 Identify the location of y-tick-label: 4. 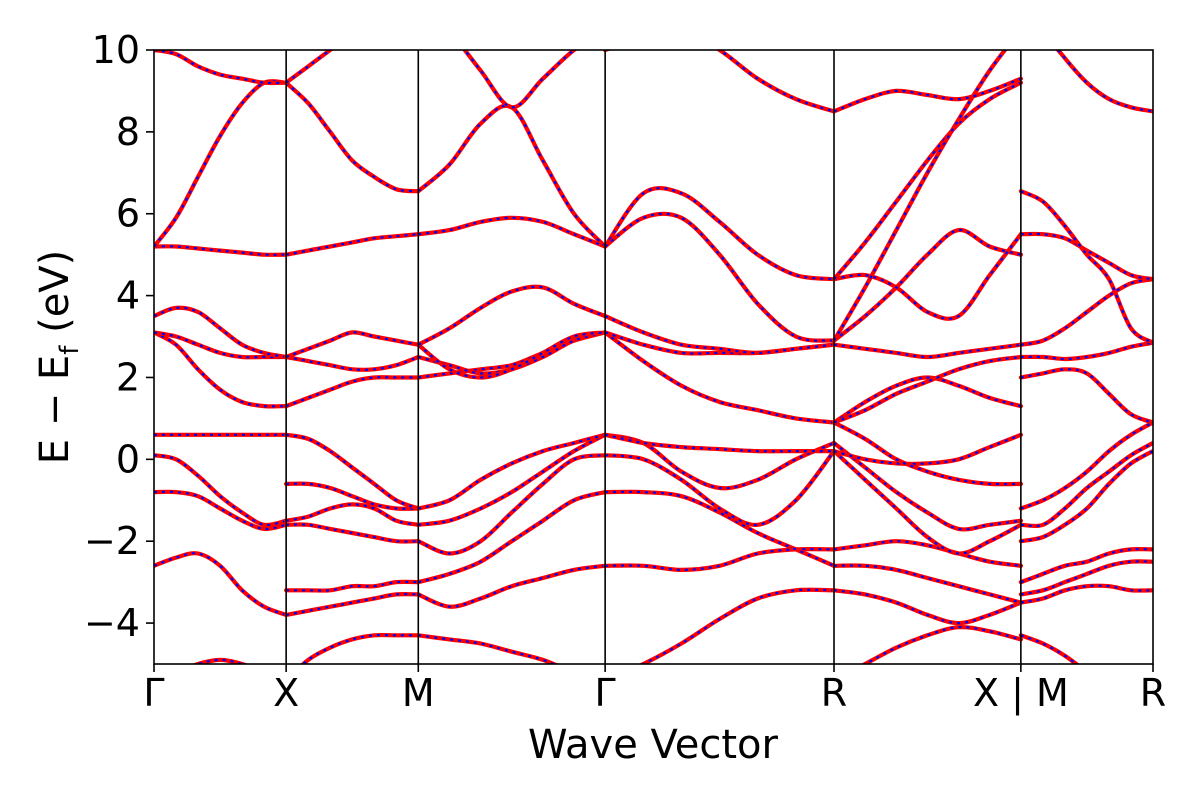
(128, 296).